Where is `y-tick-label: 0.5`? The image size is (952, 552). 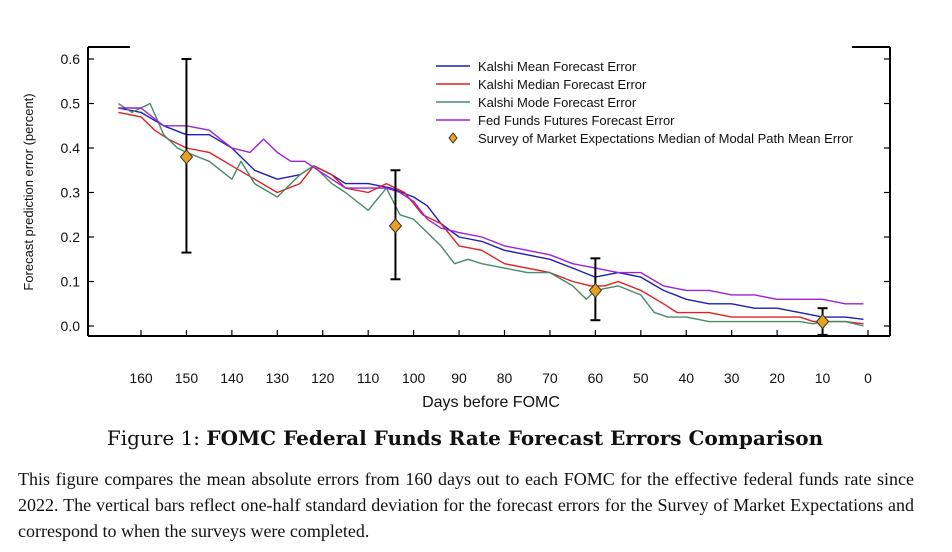 y-tick-label: 0.5 is located at coordinates (71, 104).